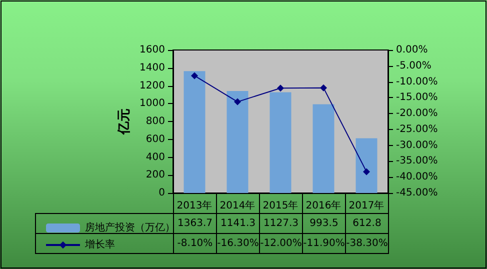  Describe the element at coordinates (155, 175) in the screenshot. I see `y-tick-label: 200` at that location.